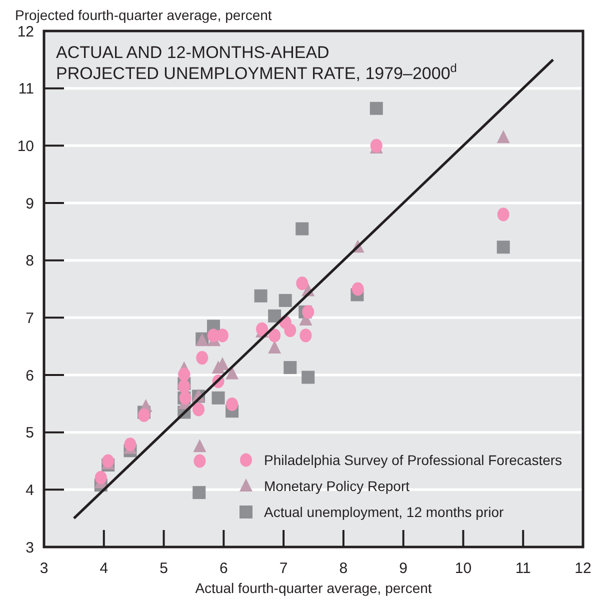  I want to click on x-tick-label: 10, so click(463, 568).